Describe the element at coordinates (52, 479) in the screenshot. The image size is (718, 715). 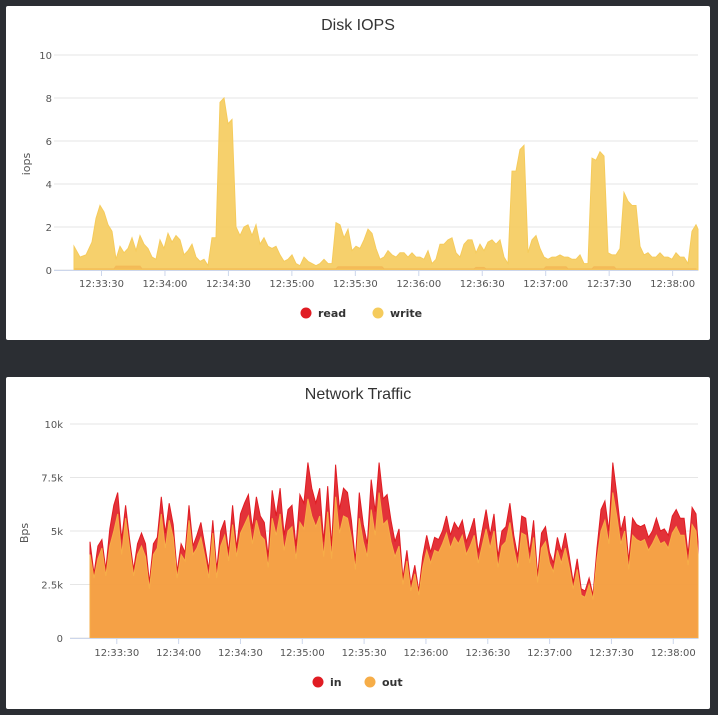
I see `y-tick-label: 7.5k` at that location.